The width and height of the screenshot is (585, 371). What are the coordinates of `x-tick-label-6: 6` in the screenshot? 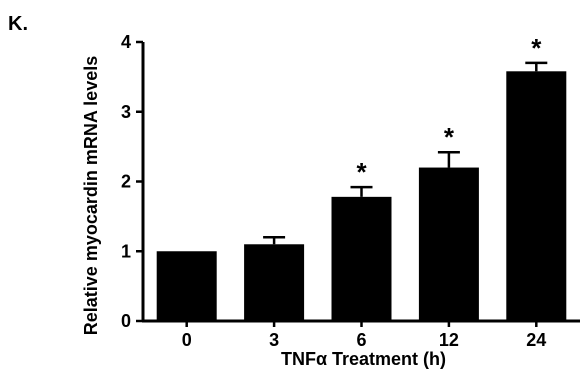 It's located at (361, 340).